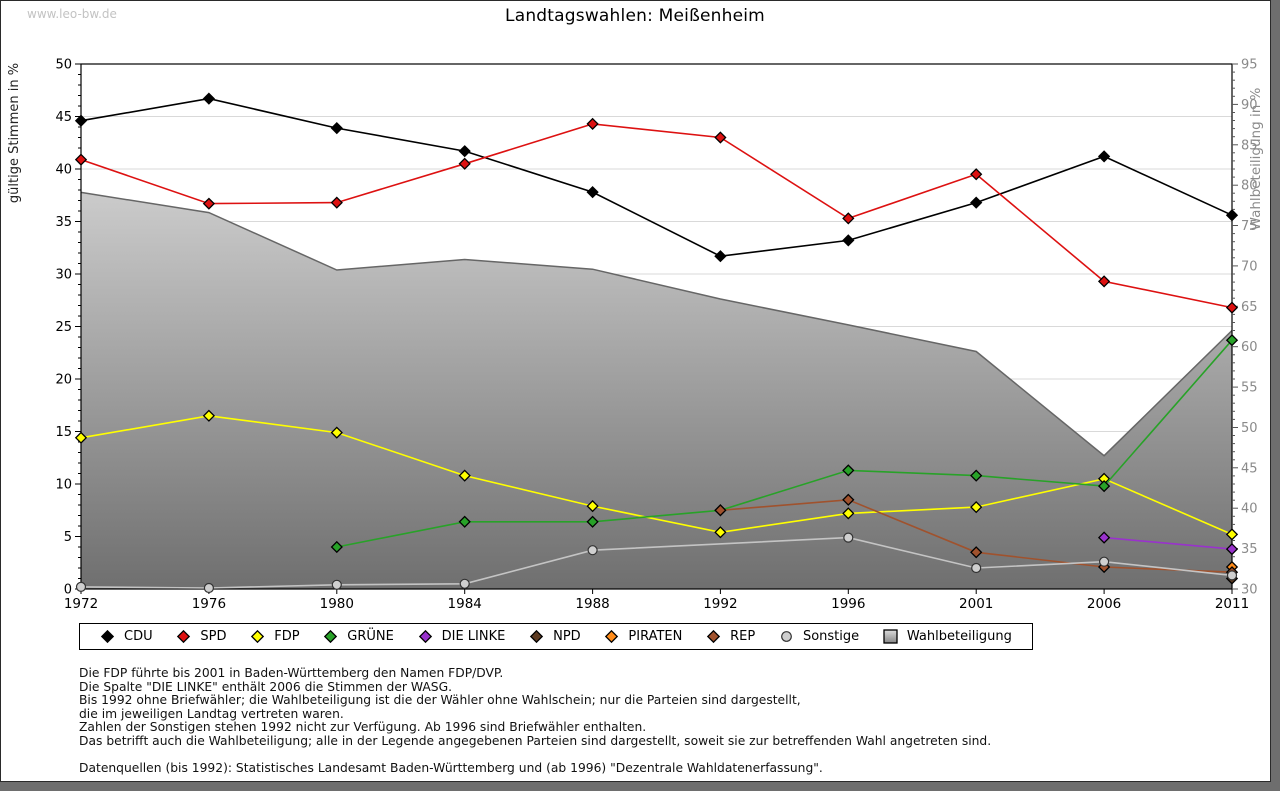  I want to click on legend-marker-turnout, so click(890, 636).